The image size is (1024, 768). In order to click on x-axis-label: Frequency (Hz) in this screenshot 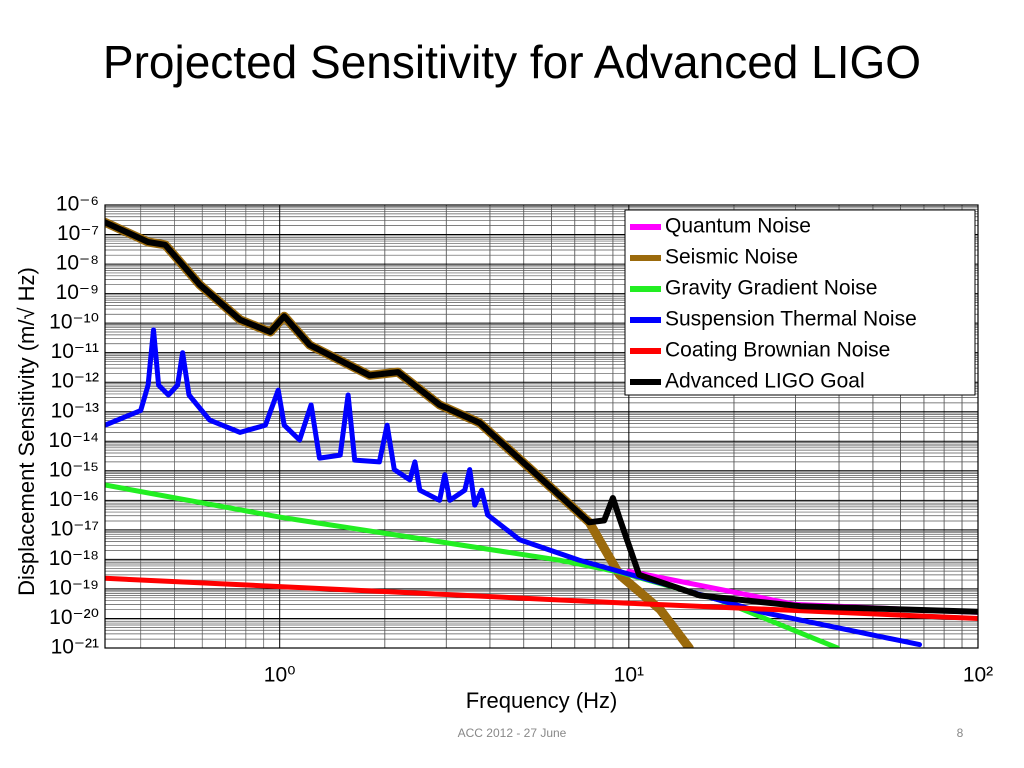, I will do `click(542, 700)`.